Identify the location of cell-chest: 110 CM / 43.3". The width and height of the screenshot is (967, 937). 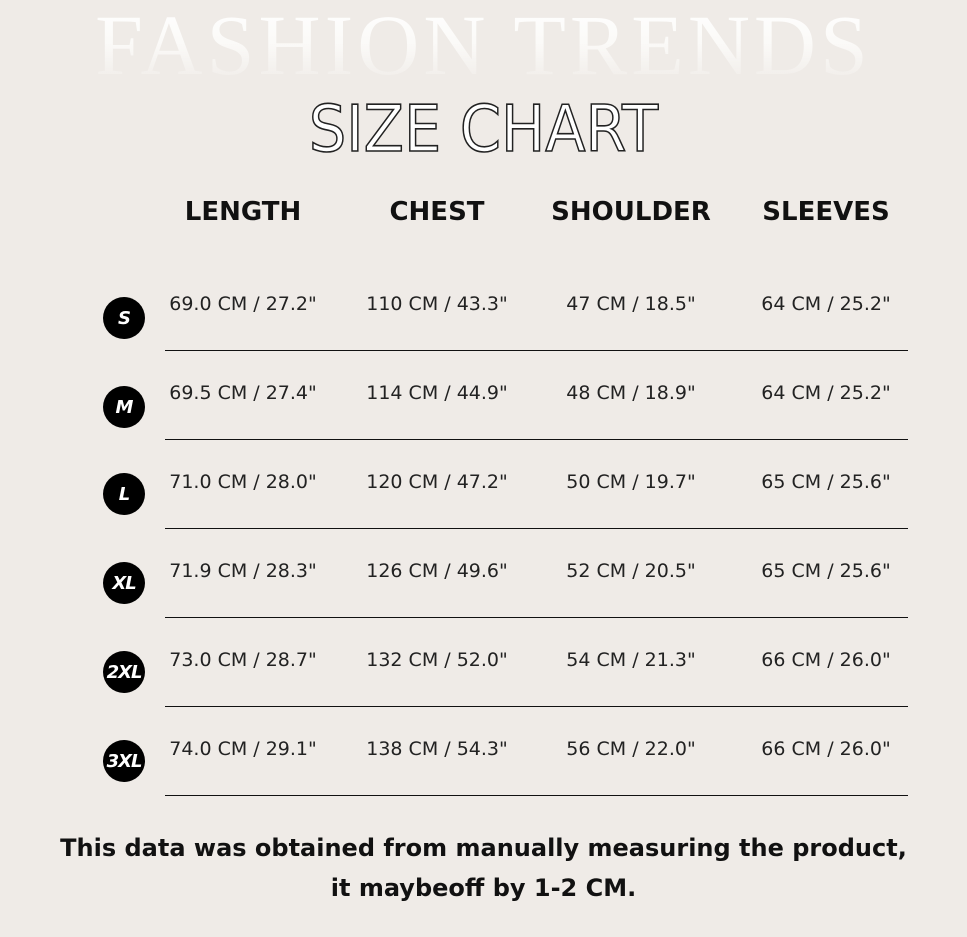
(437, 304).